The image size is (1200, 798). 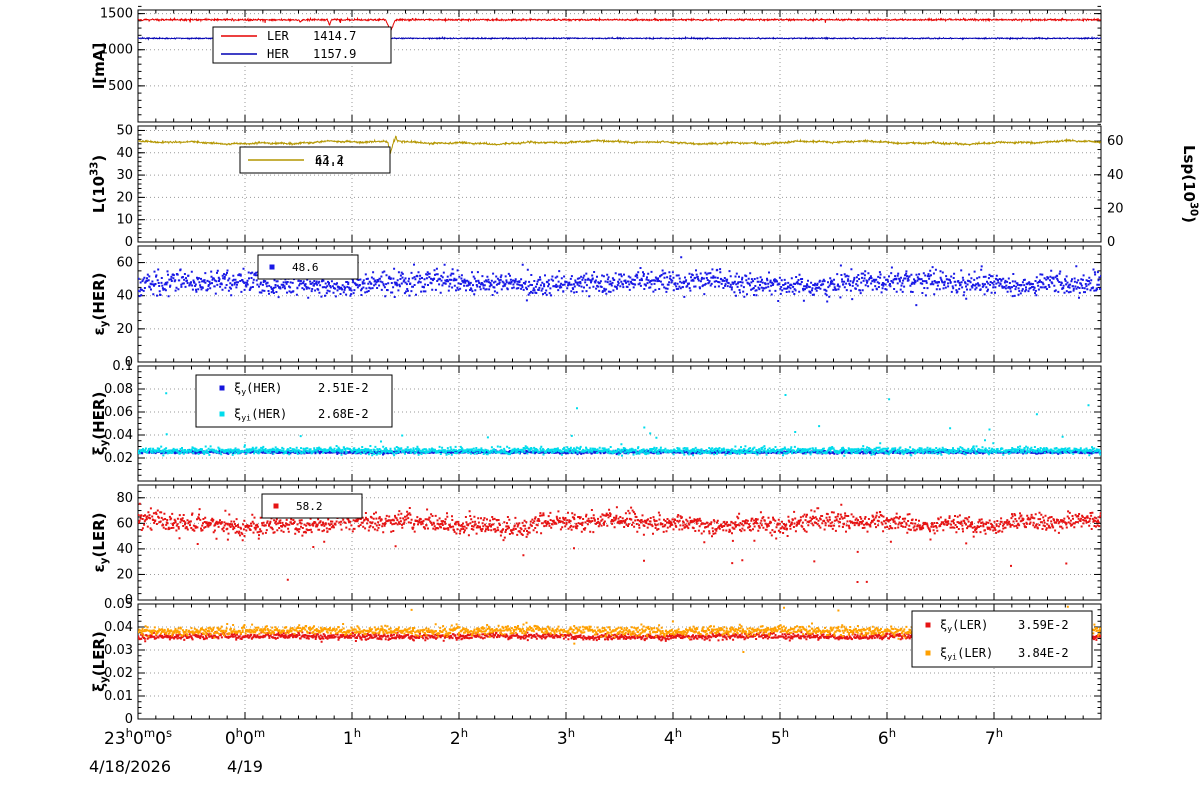 What do you see at coordinates (118, 696) in the screenshot?
I see `y-tick-label: 0.01` at bounding box center [118, 696].